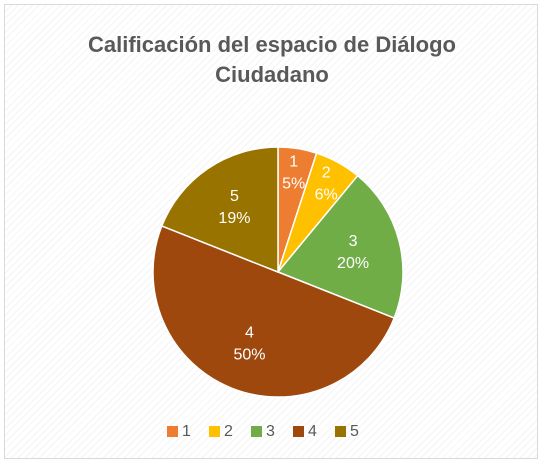  I want to click on legend-label: 4, so click(312, 431).